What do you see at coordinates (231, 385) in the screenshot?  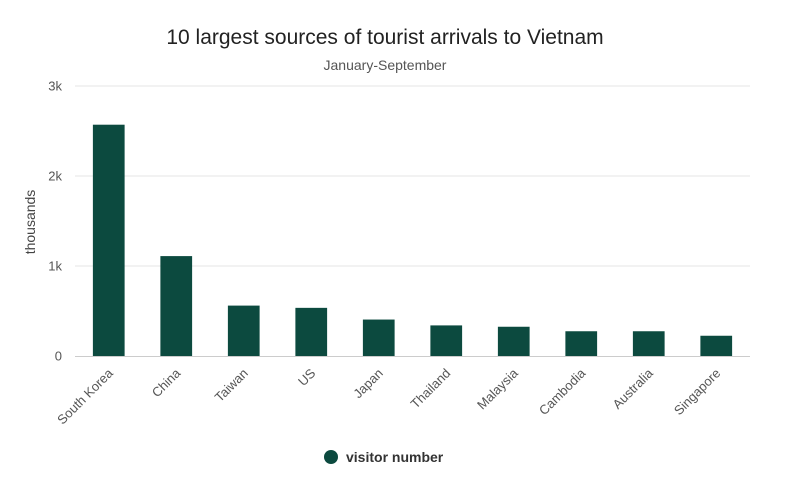 I see `x-tick-label: Taiwan` at bounding box center [231, 385].